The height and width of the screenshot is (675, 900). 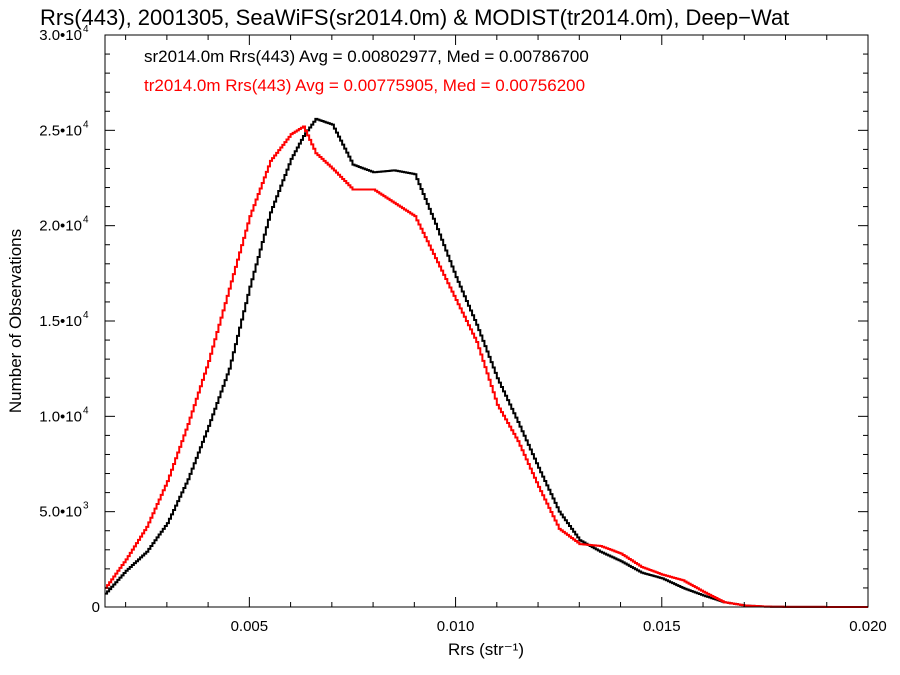 I want to click on y-tick-label: 1.5•10, so click(x=60, y=321).